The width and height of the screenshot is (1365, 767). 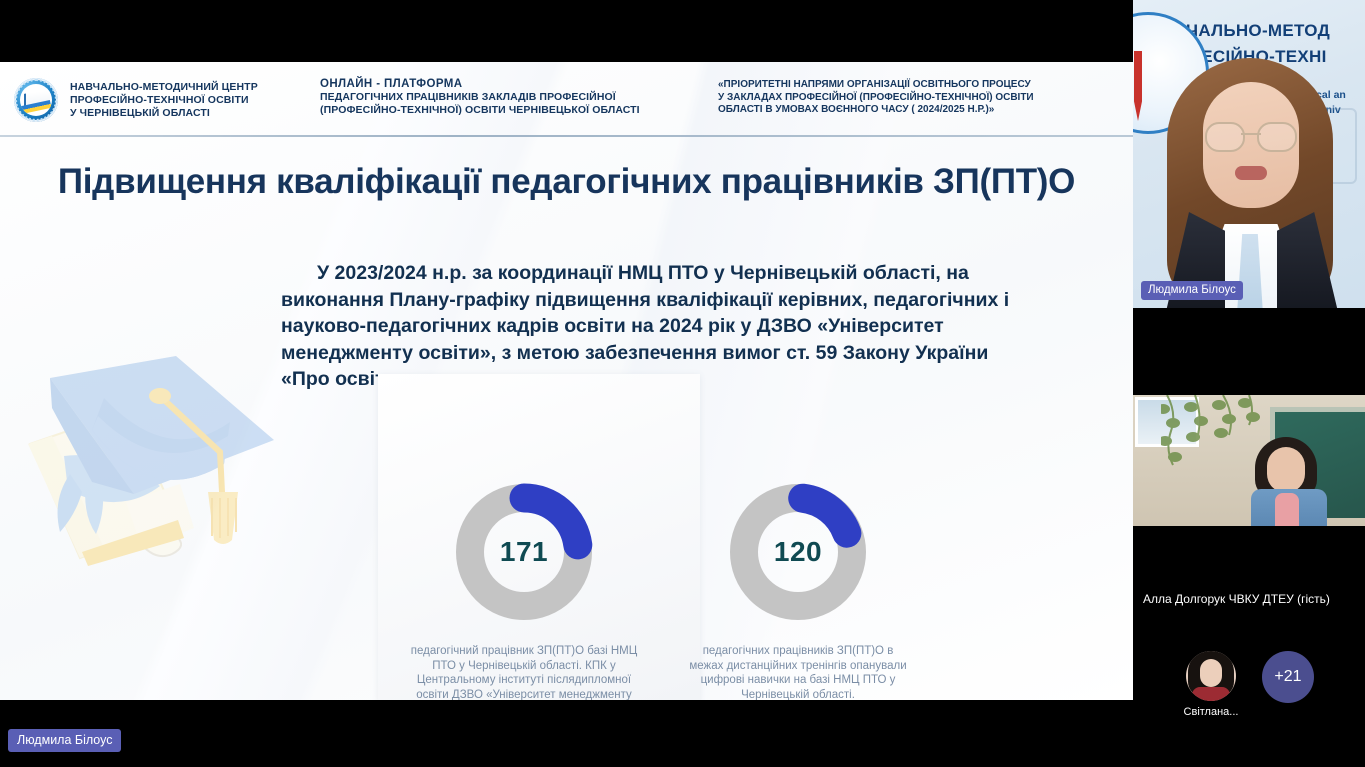 What do you see at coordinates (1251, 173) in the screenshot?
I see `mouth-shape` at bounding box center [1251, 173].